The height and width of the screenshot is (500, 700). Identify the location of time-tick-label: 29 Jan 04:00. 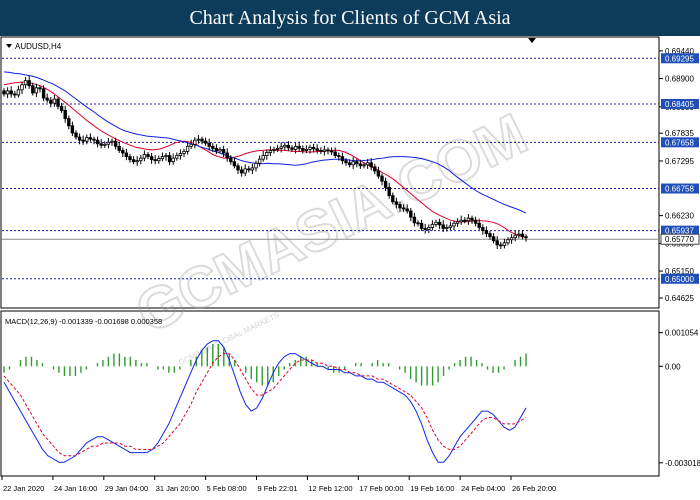
(126, 488).